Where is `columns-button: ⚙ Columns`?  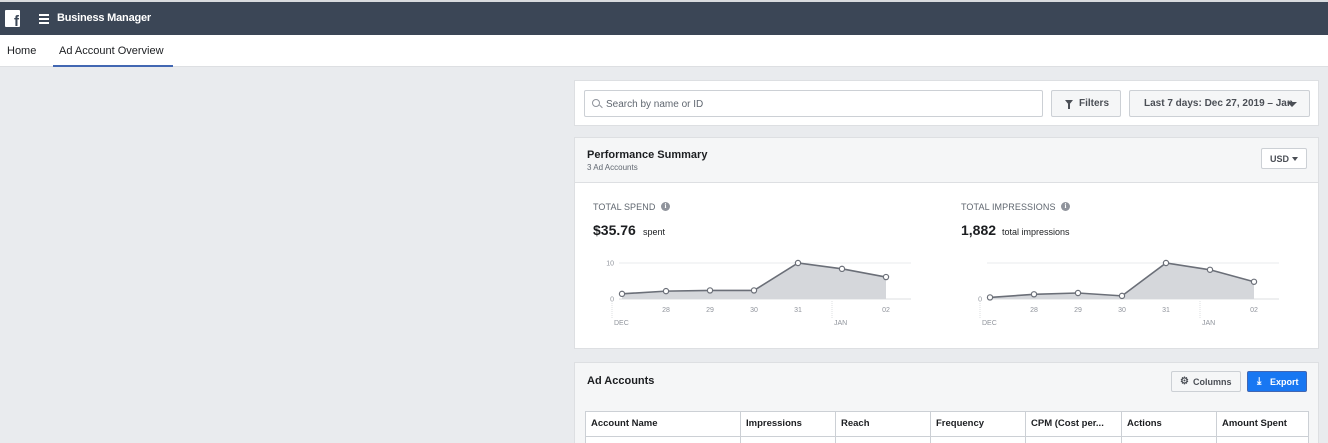
columns-button: ⚙ Columns is located at coordinates (1206, 381).